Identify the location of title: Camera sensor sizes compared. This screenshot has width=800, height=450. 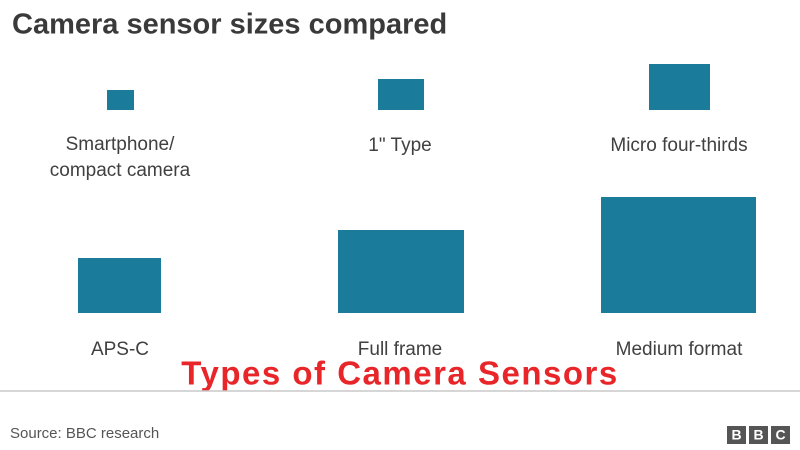
(229, 25).